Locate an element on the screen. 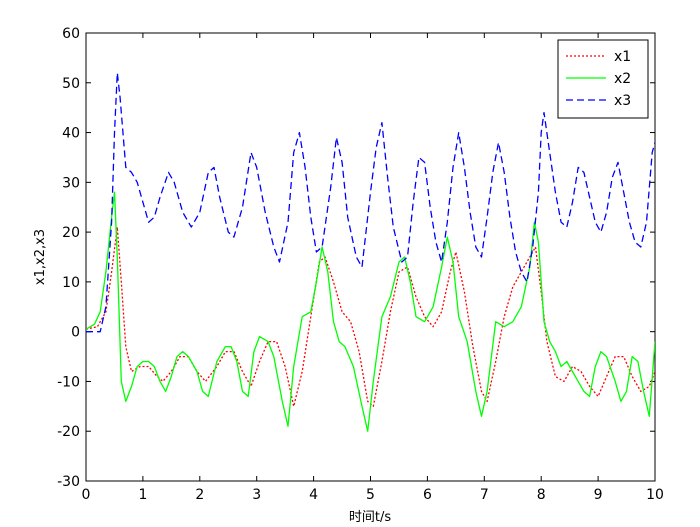 The height and width of the screenshot is (527, 700). y-tick-label: -10 is located at coordinates (68, 382).